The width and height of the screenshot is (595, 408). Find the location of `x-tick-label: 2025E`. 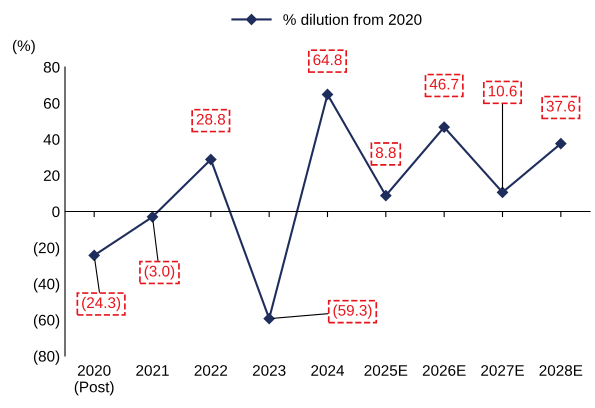

x-tick-label: 2025E is located at coordinates (386, 370).